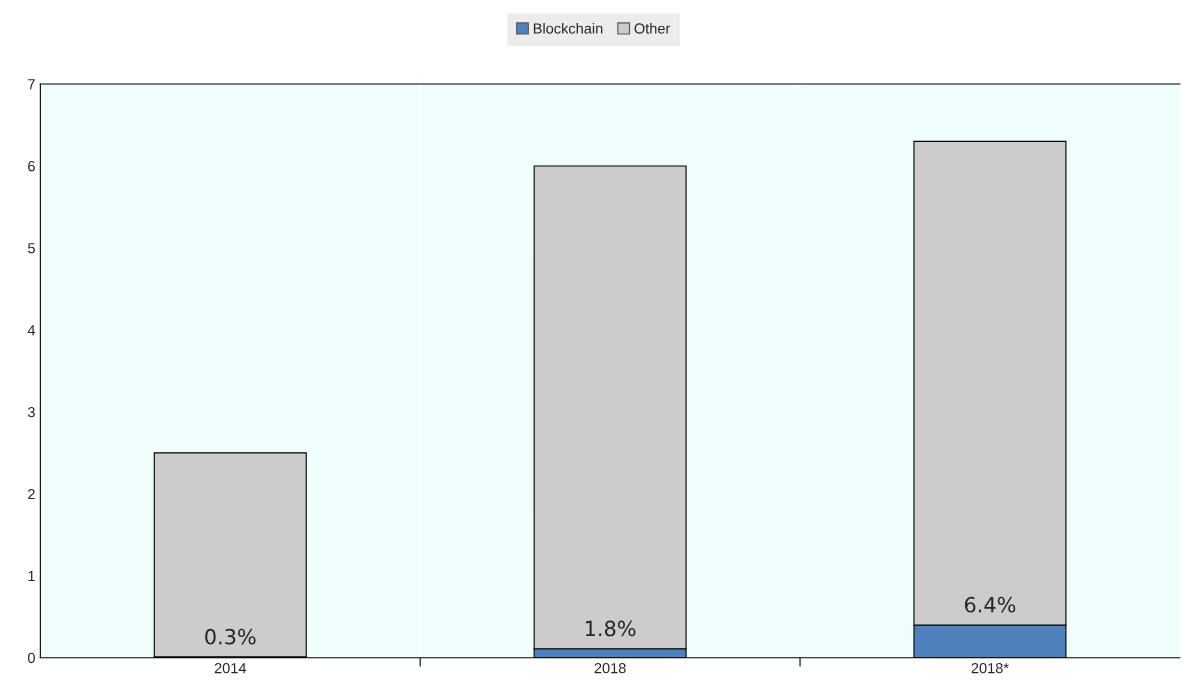 This screenshot has width=1187, height=683. I want to click on y-tick-label: 0, so click(31, 658).